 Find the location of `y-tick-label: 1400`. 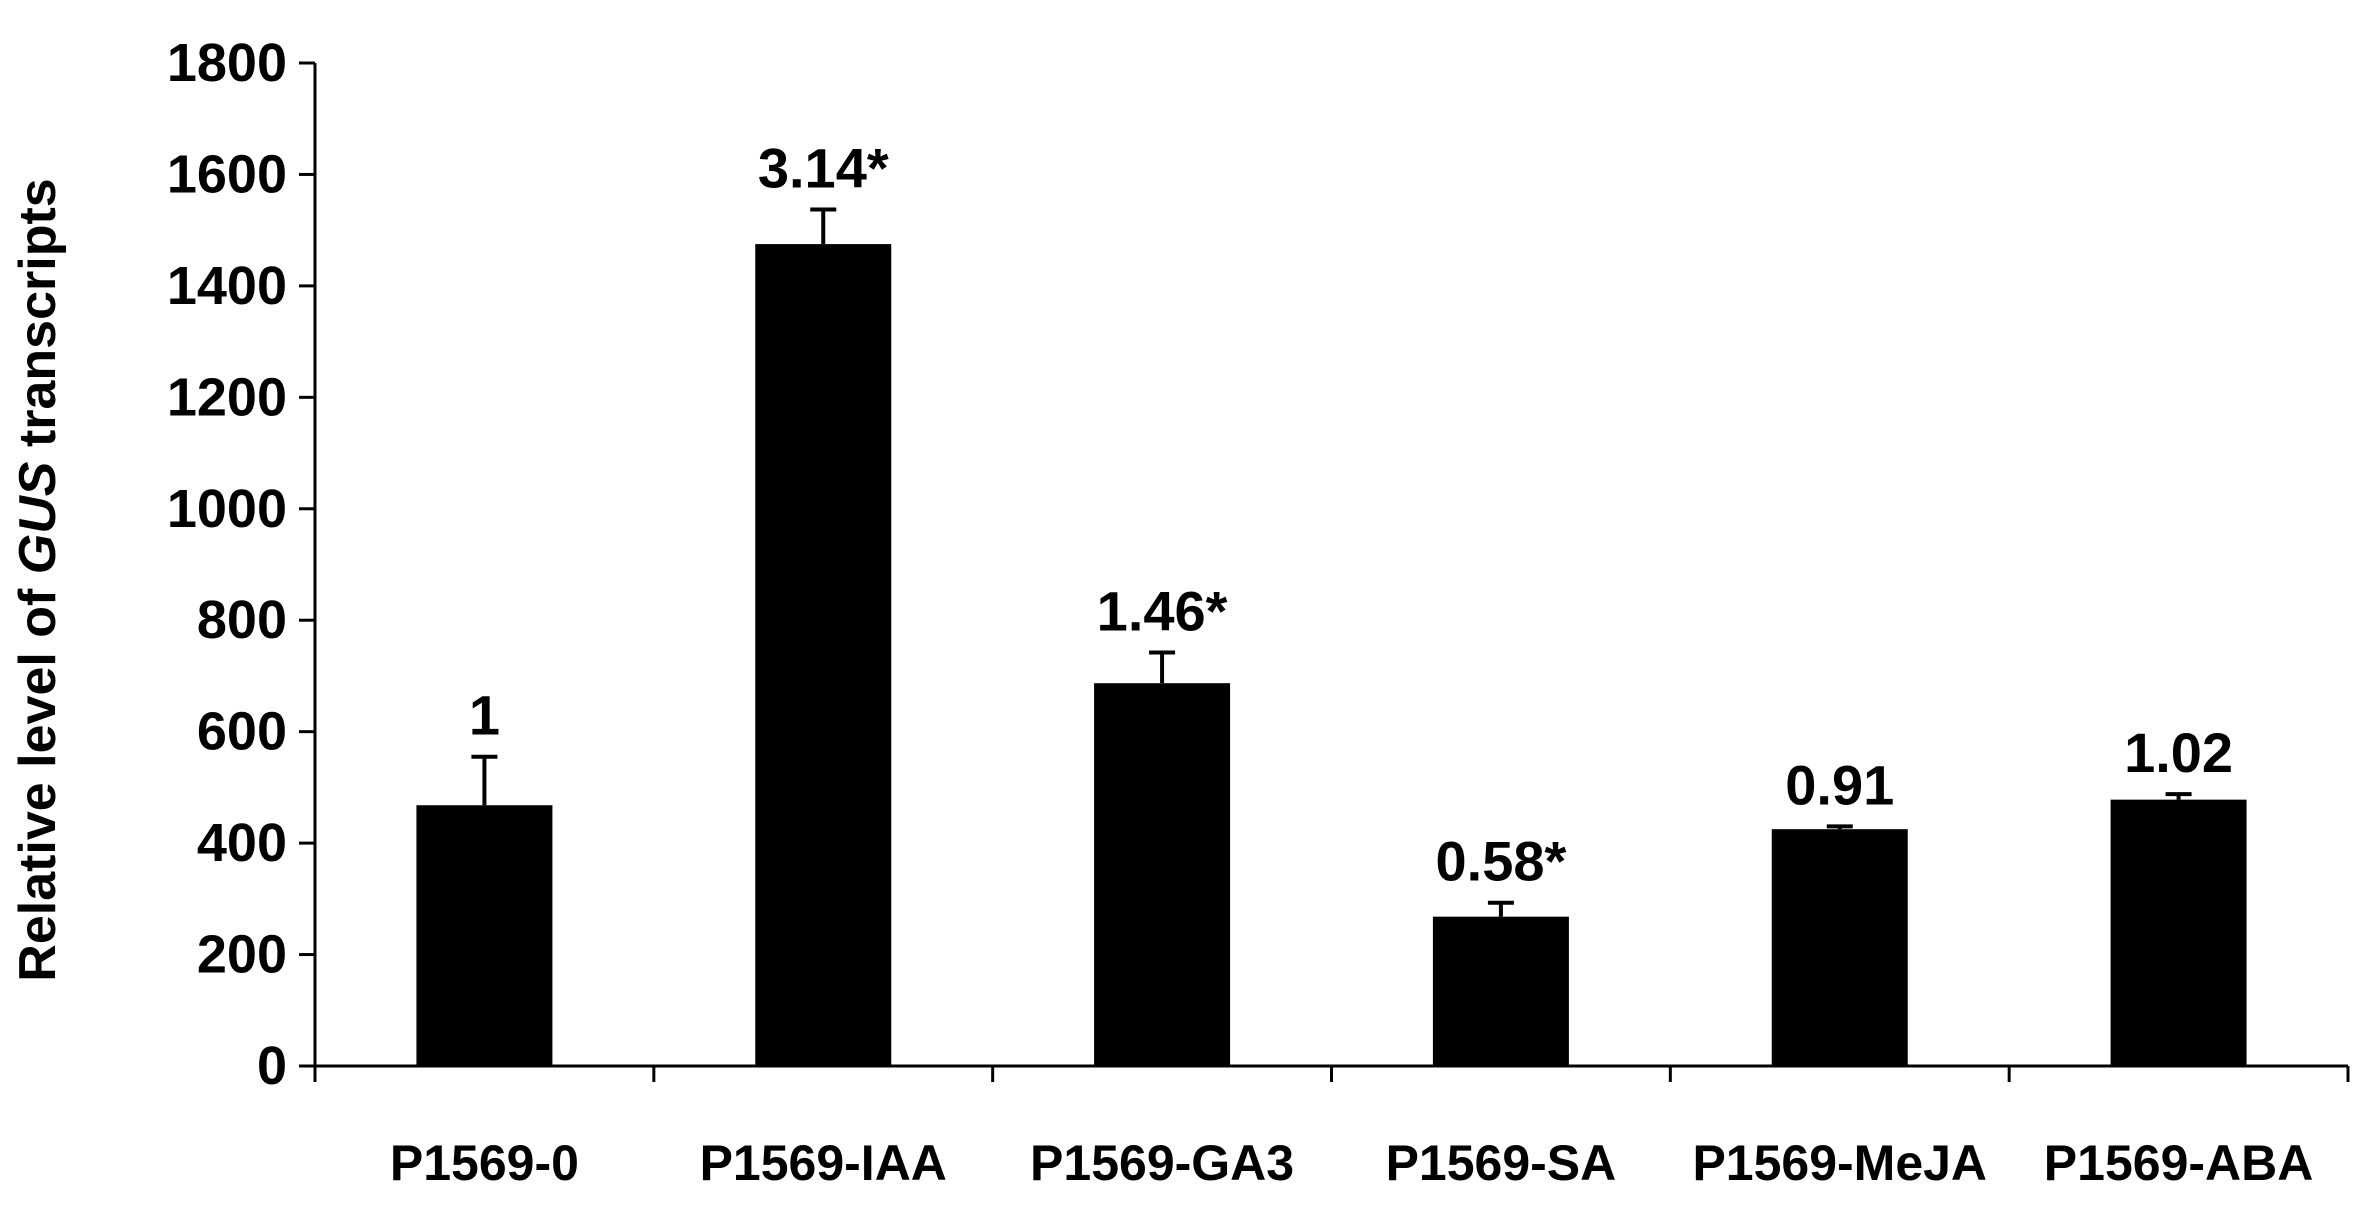

y-tick-label: 1400 is located at coordinates (227, 286).